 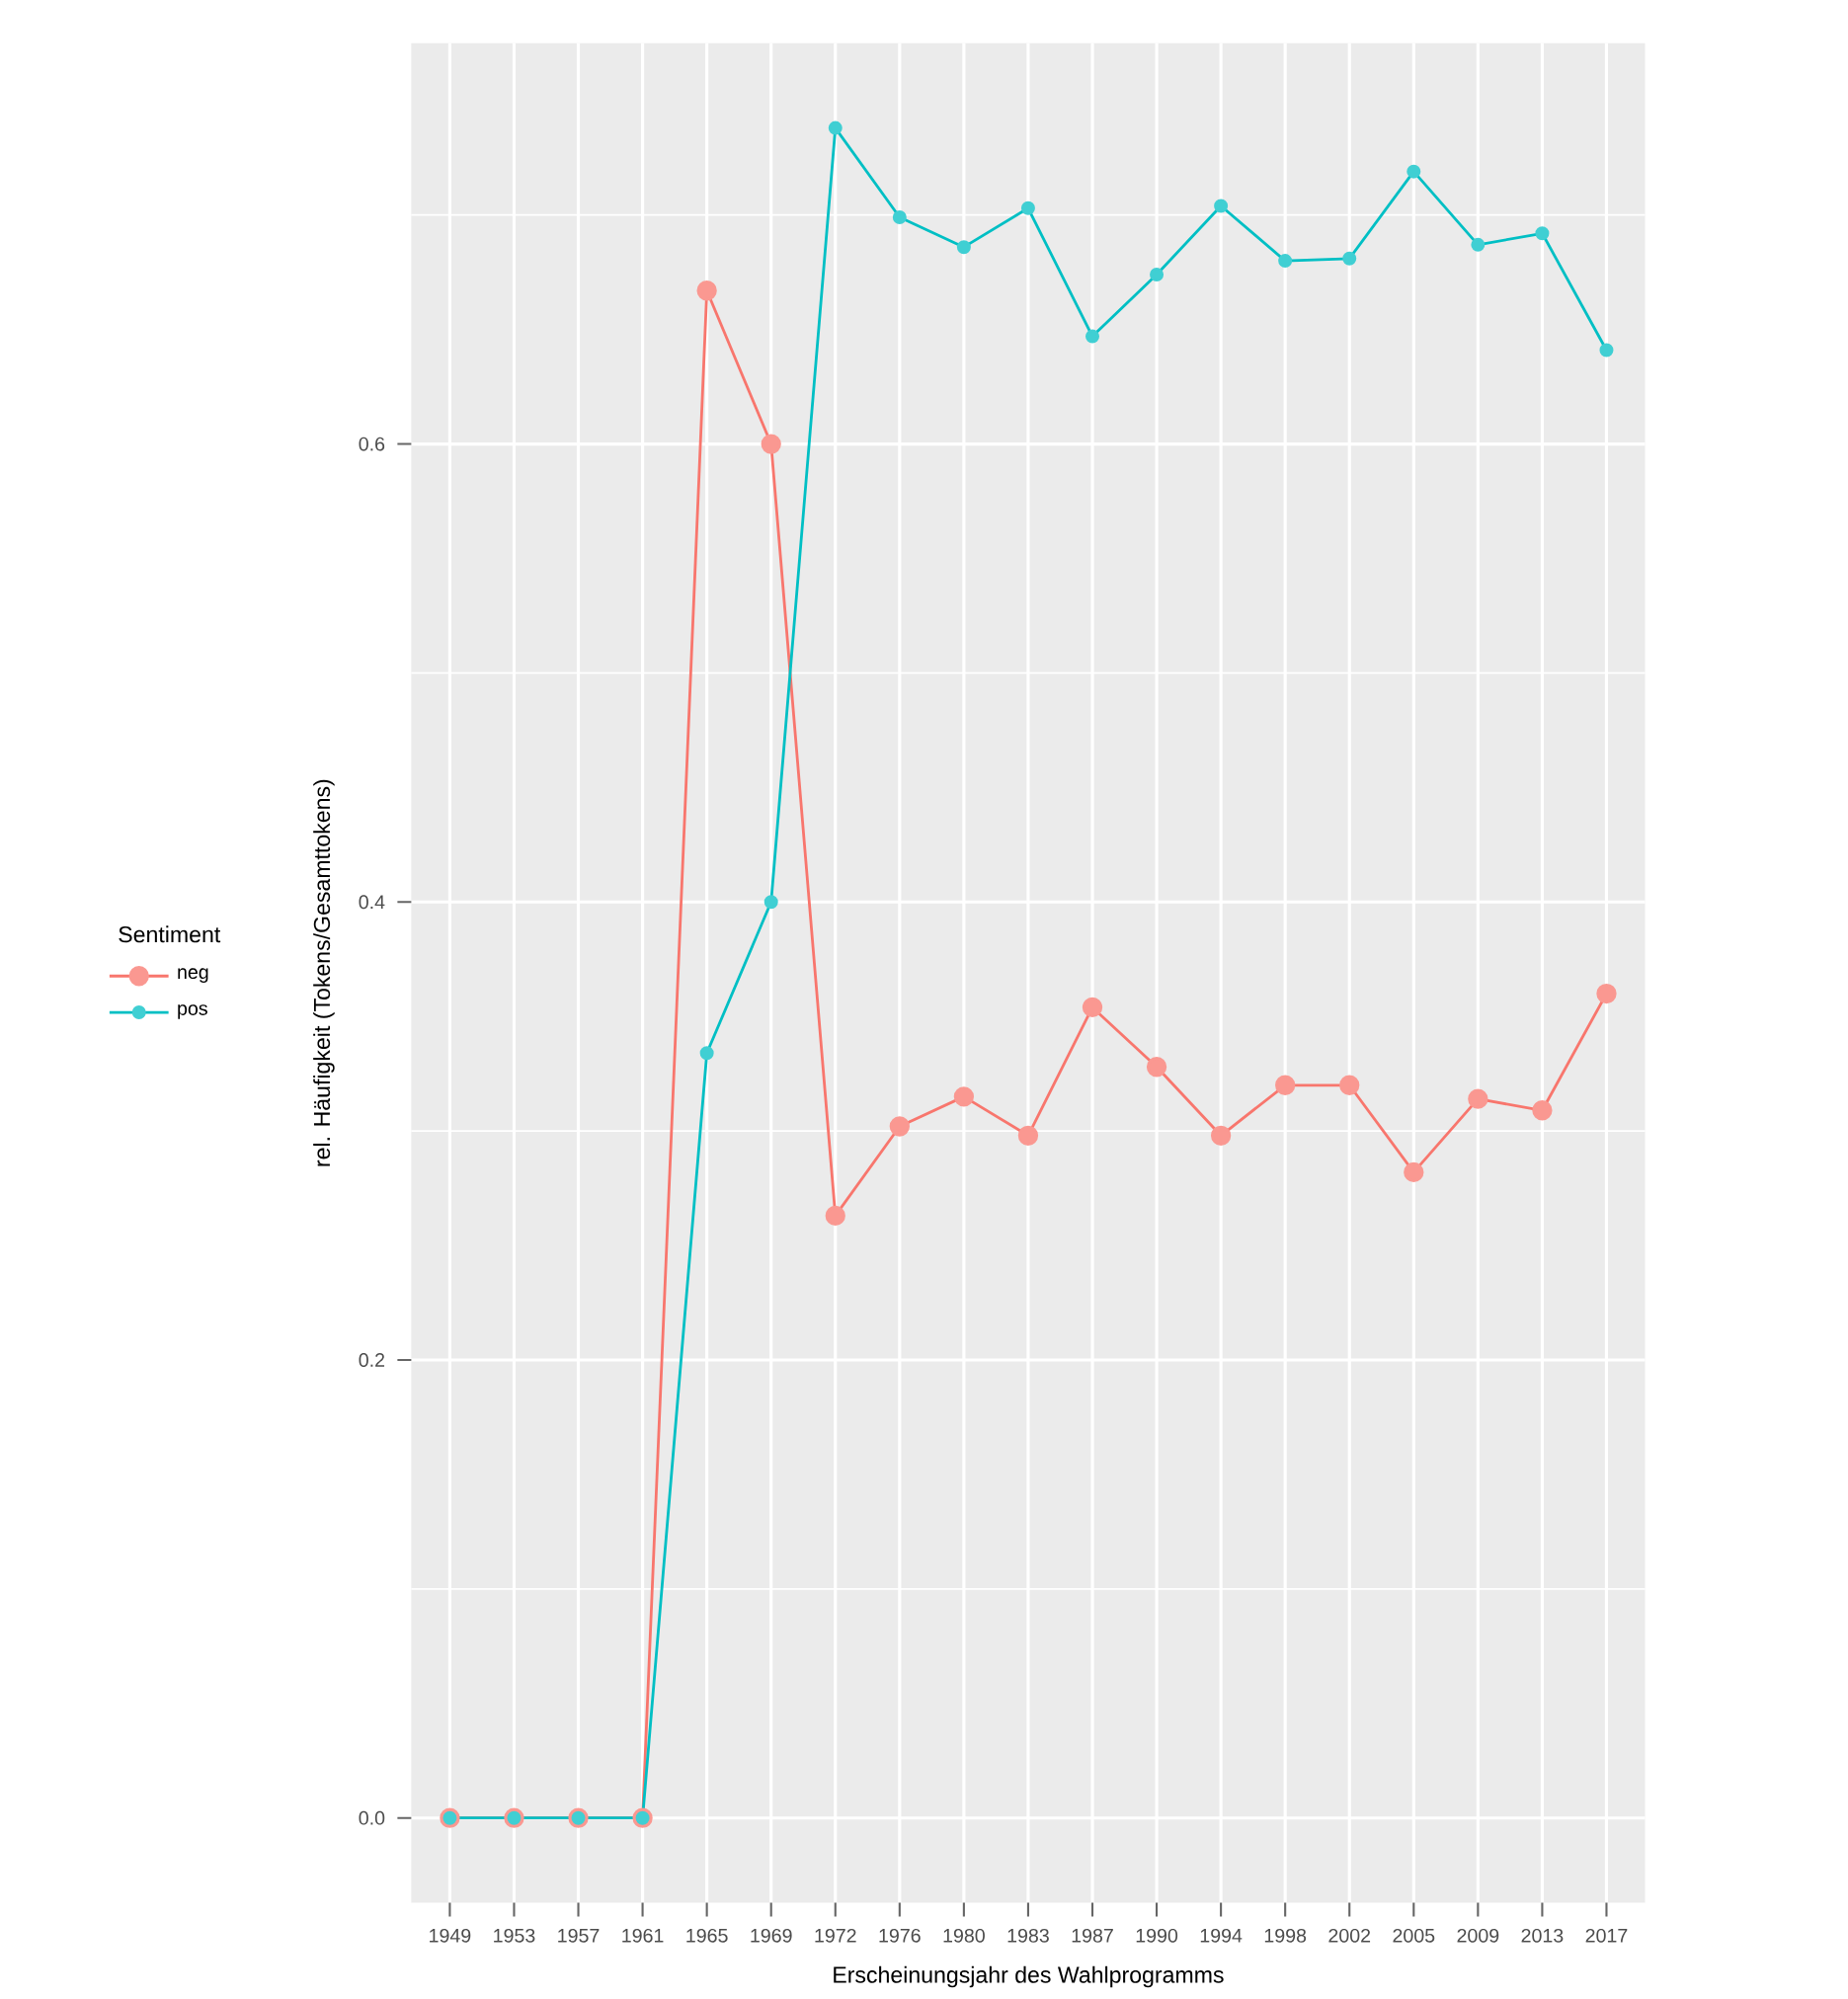 What do you see at coordinates (450, 1935) in the screenshot?
I see `x-tick-label: 1949` at bounding box center [450, 1935].